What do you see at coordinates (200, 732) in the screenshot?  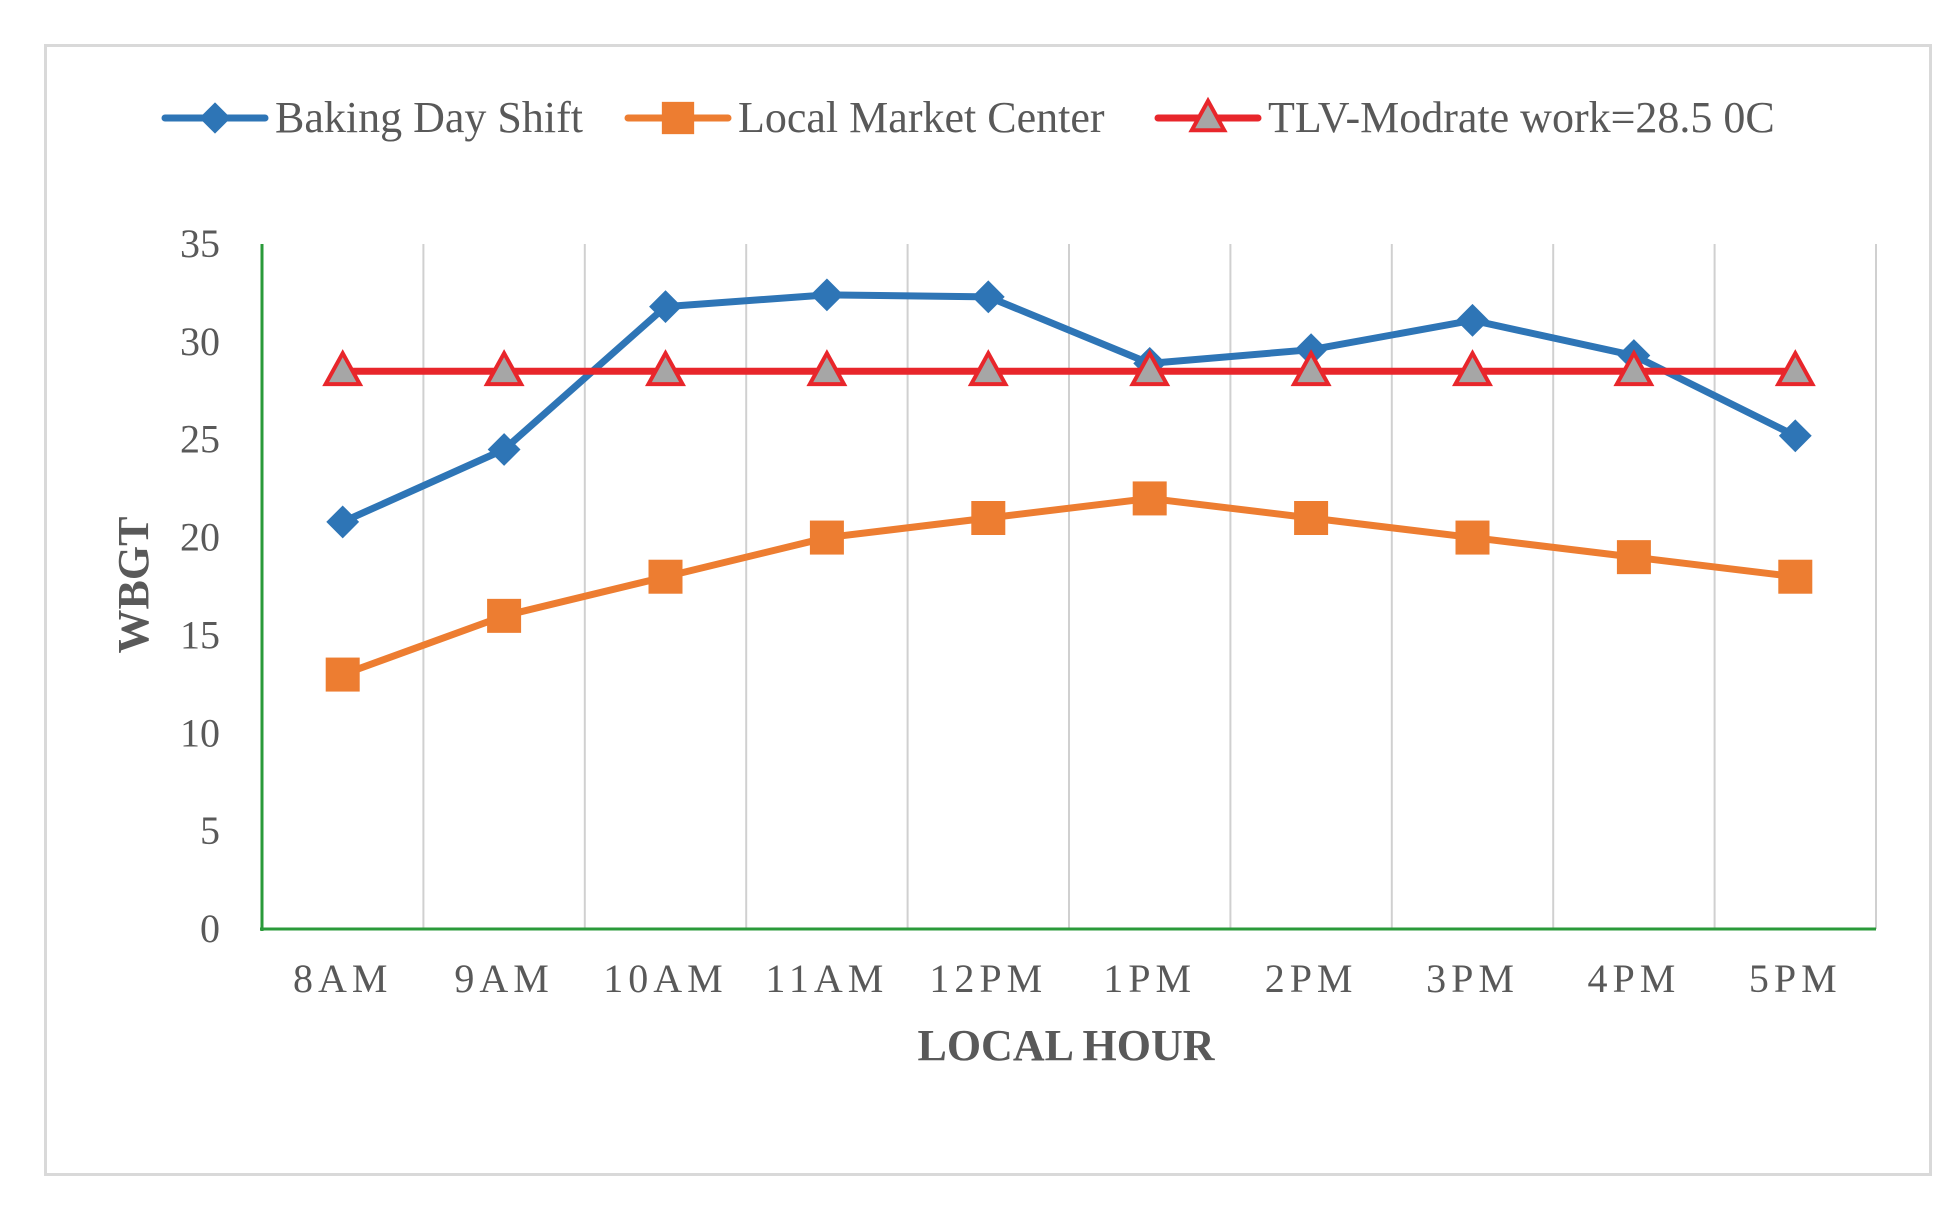 I see `y-tick-label: 10` at bounding box center [200, 732].